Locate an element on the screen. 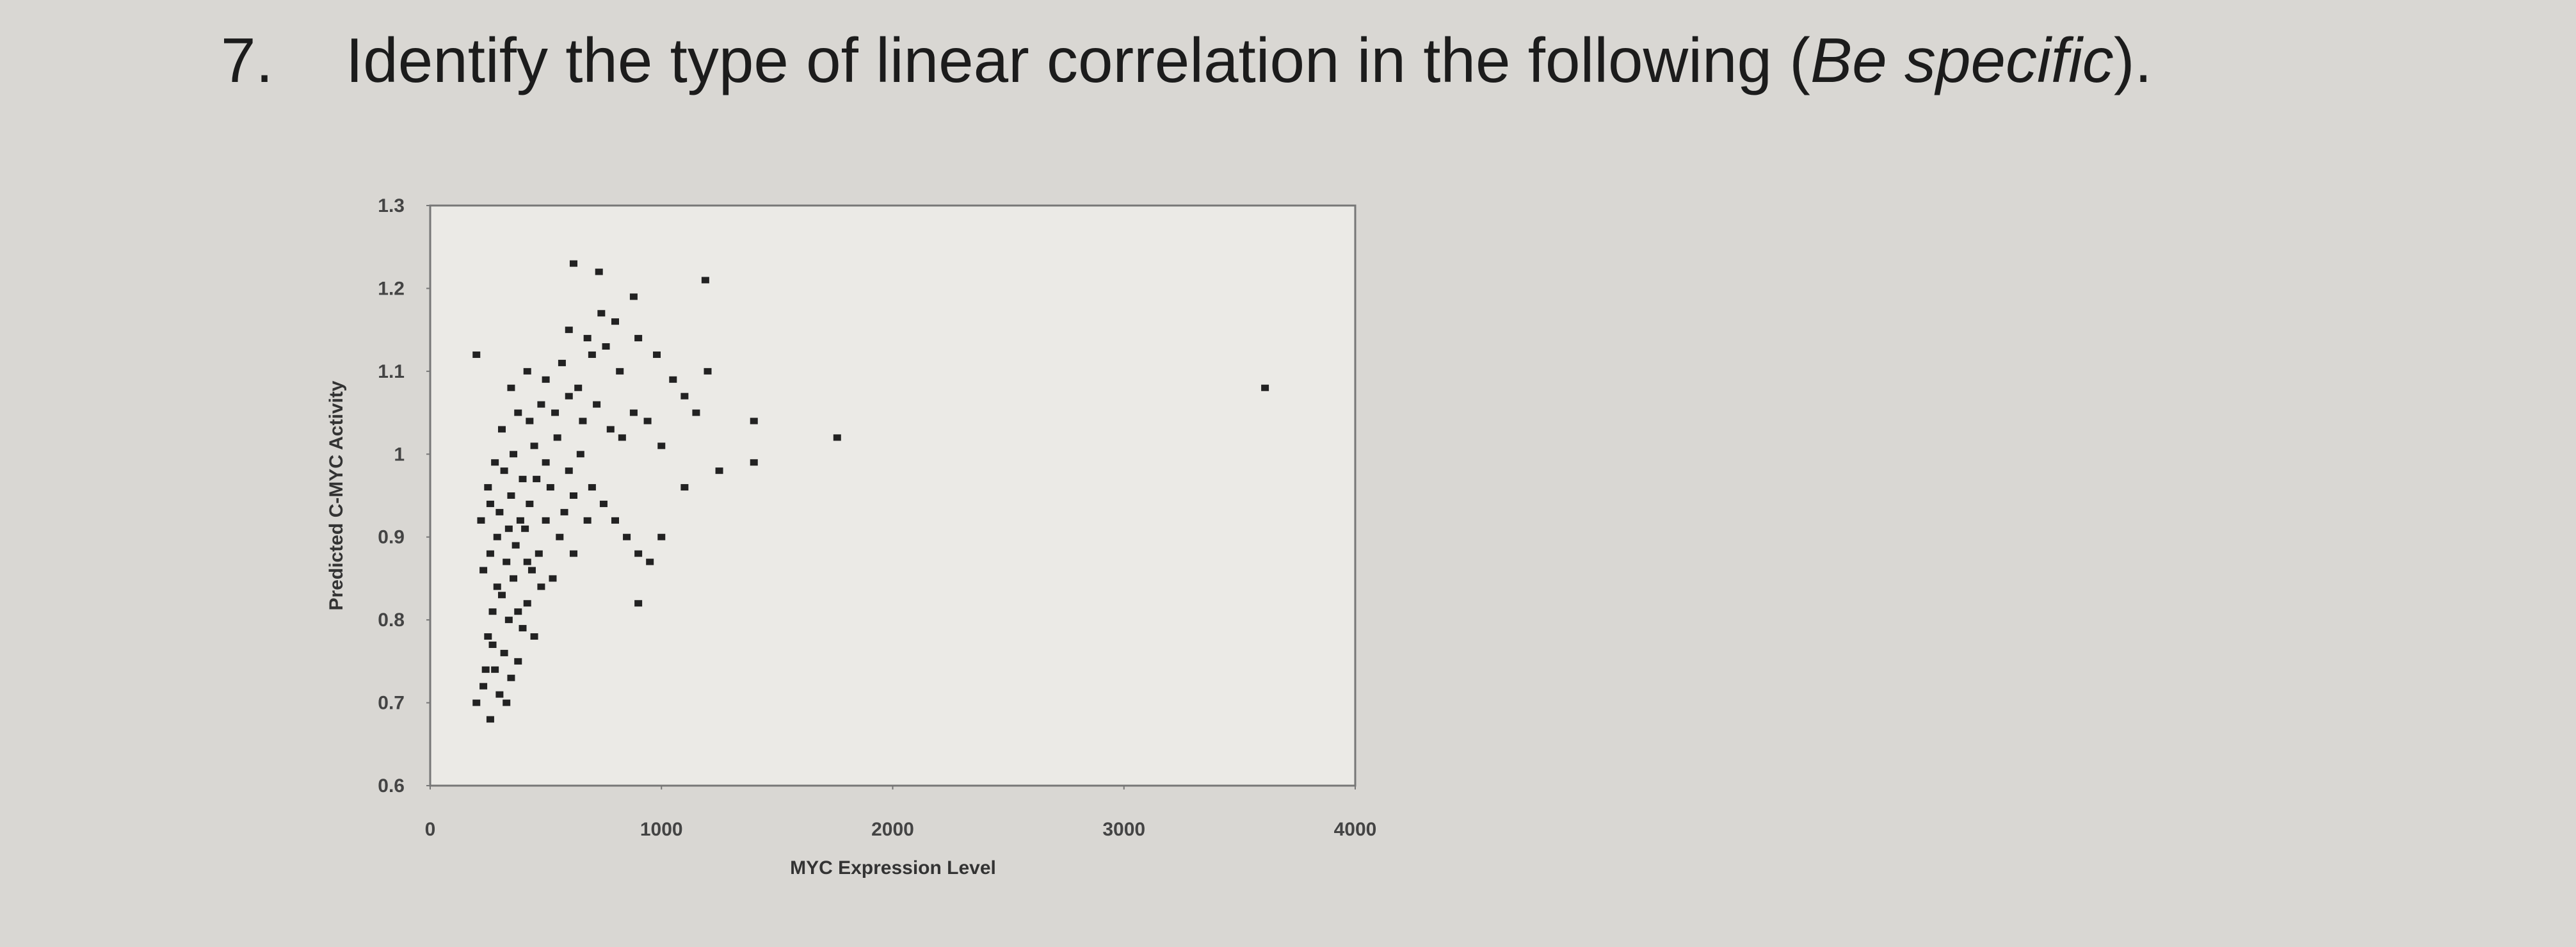 This screenshot has height=947, width=2576. x-tick-label: 3000 is located at coordinates (1123, 829).